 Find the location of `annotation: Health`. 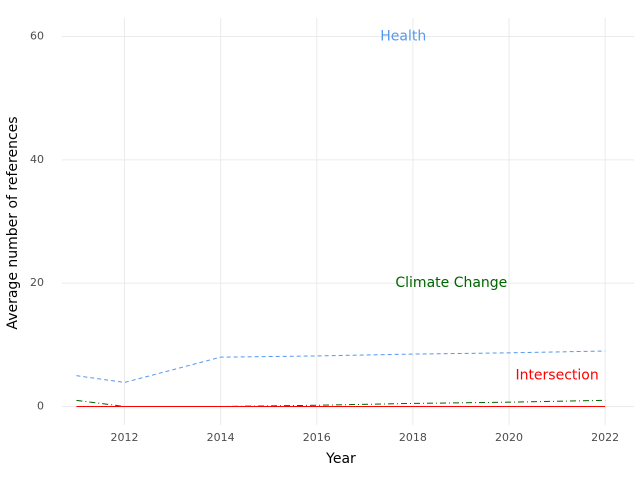

annotation: Health is located at coordinates (403, 37).